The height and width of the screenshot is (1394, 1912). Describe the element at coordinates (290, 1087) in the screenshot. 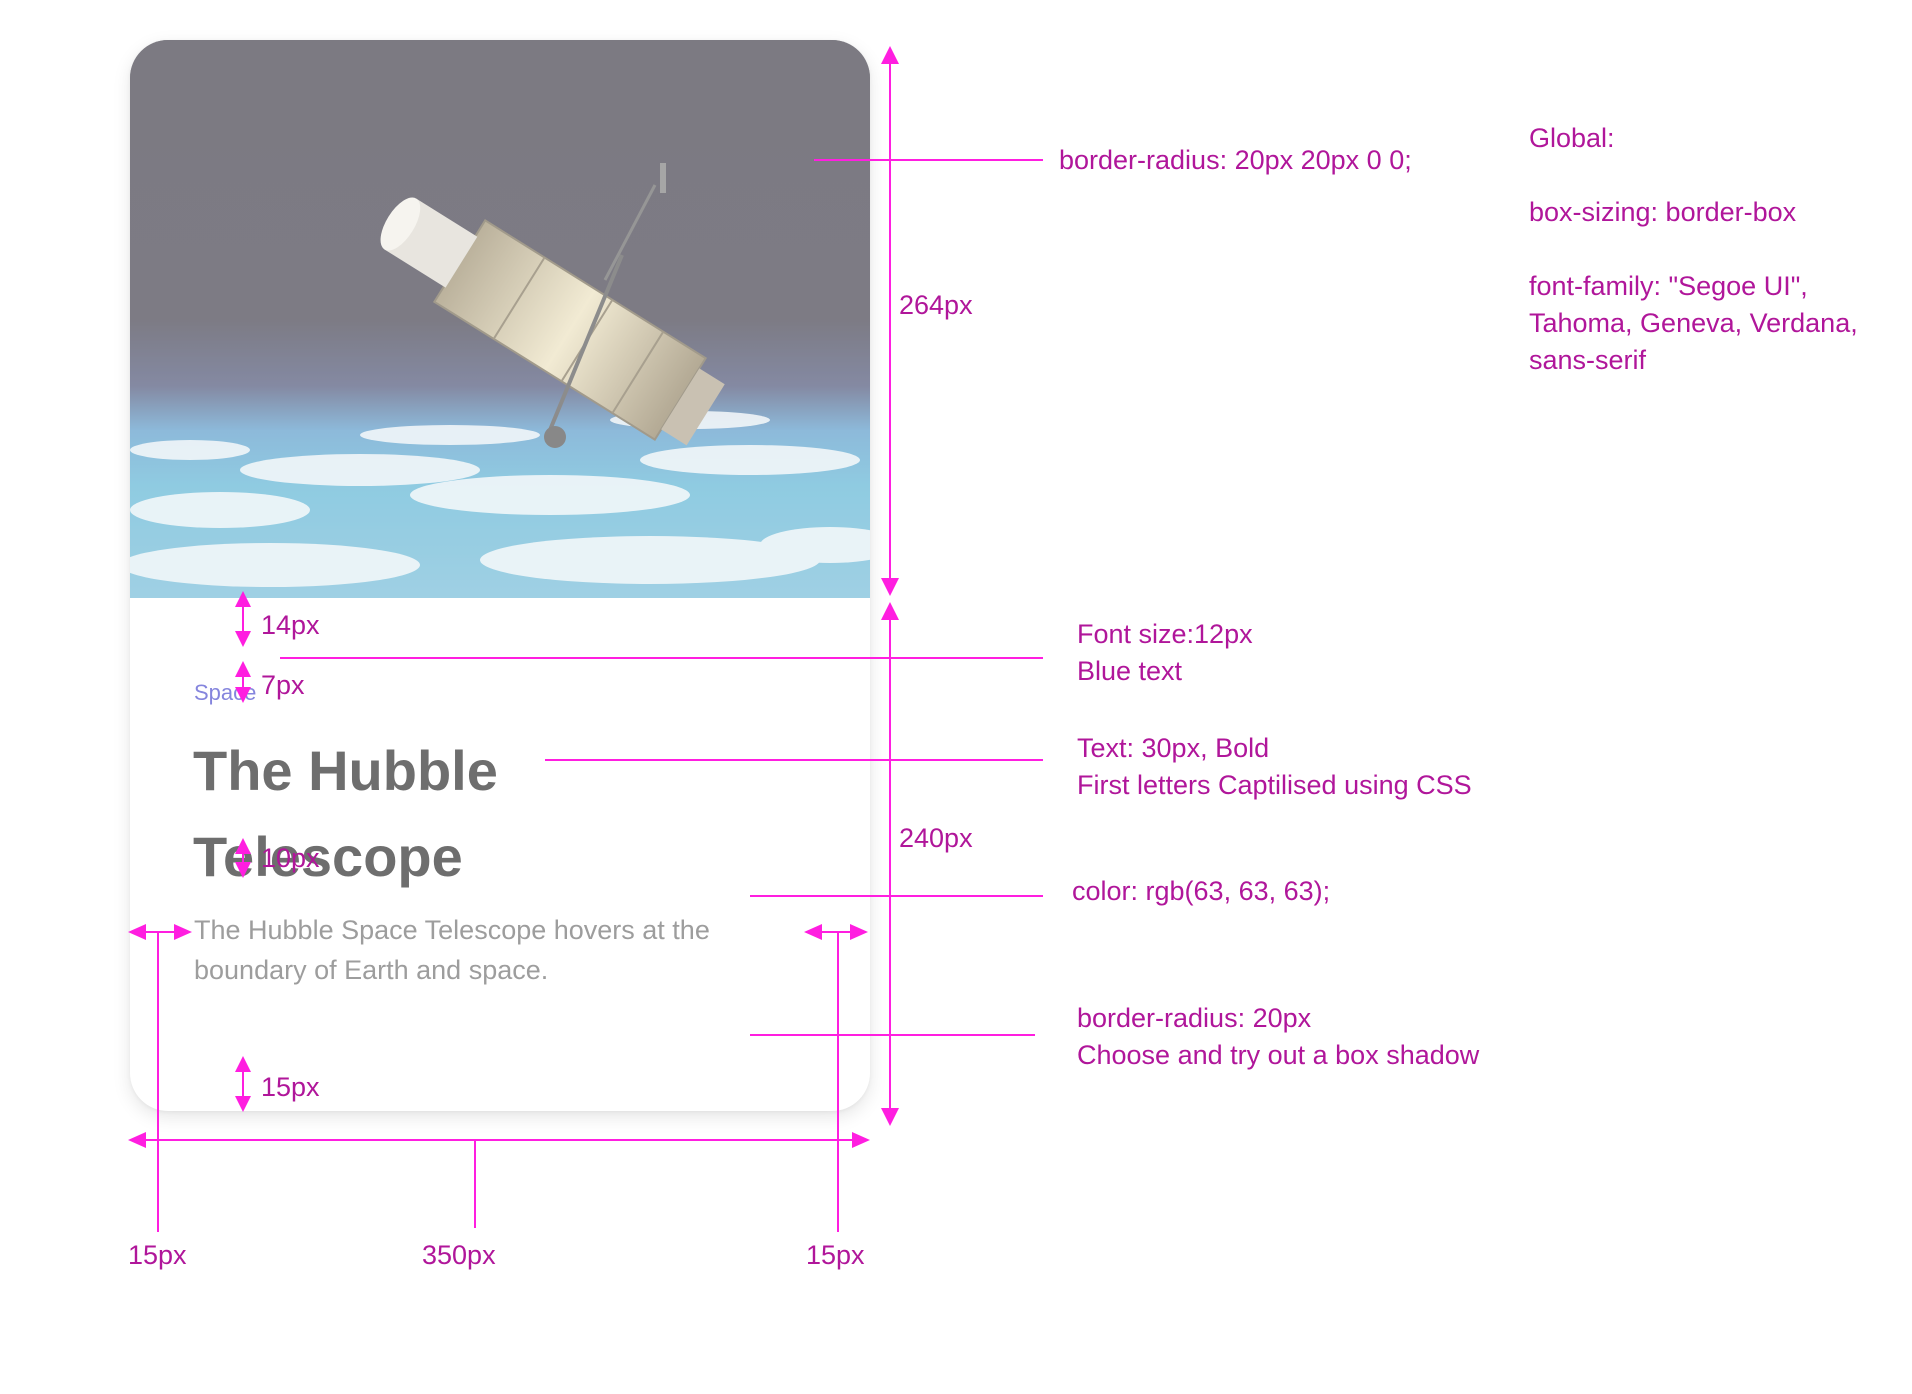

I see `label-bottom-spacing: 15px` at that location.